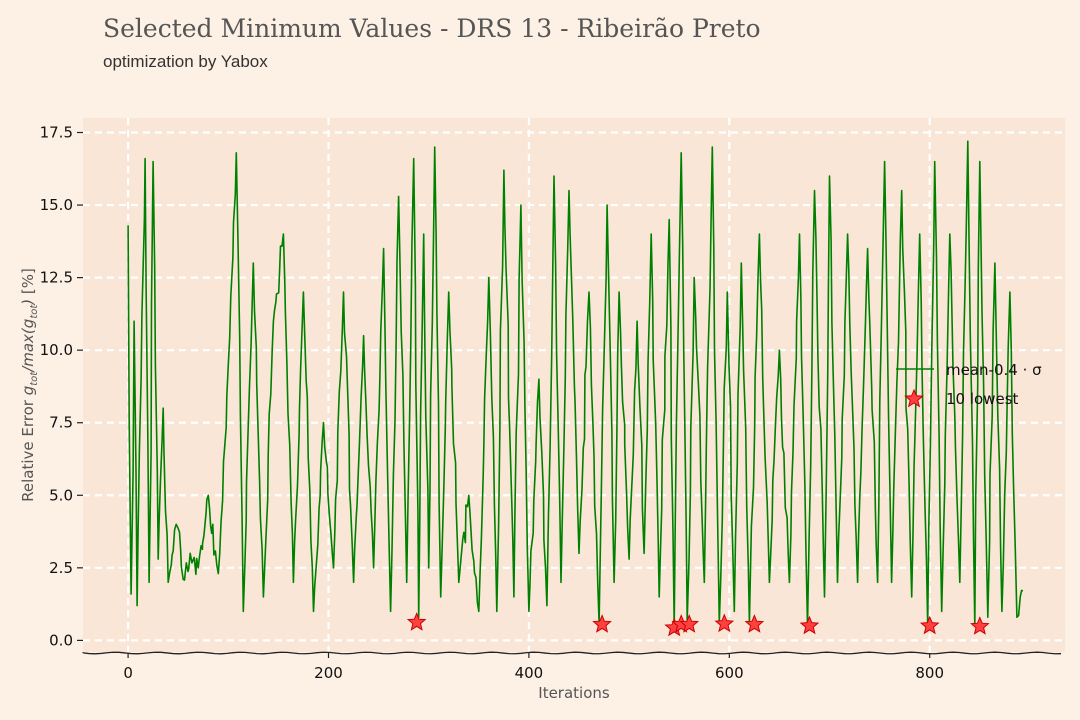  Describe the element at coordinates (914, 398) in the screenshot. I see `legend-star-icon` at that location.